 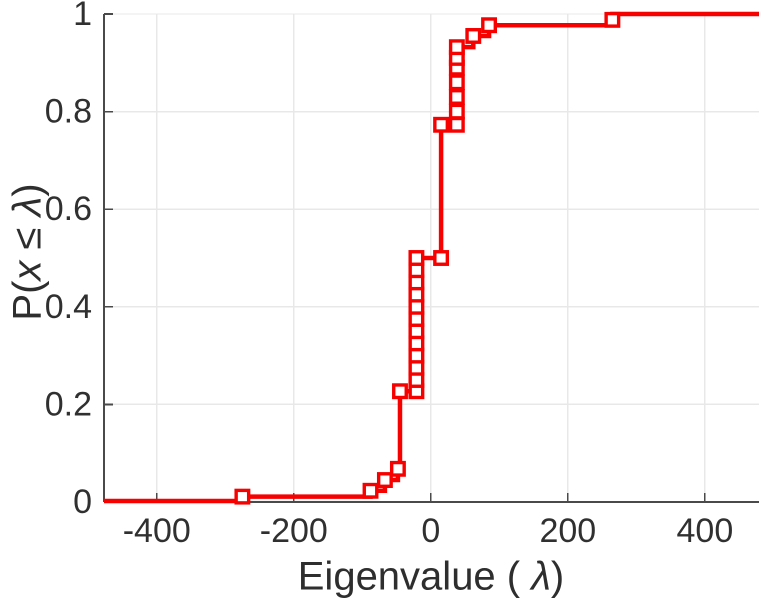 I want to click on x-tick-label: 0, so click(x=430, y=531).